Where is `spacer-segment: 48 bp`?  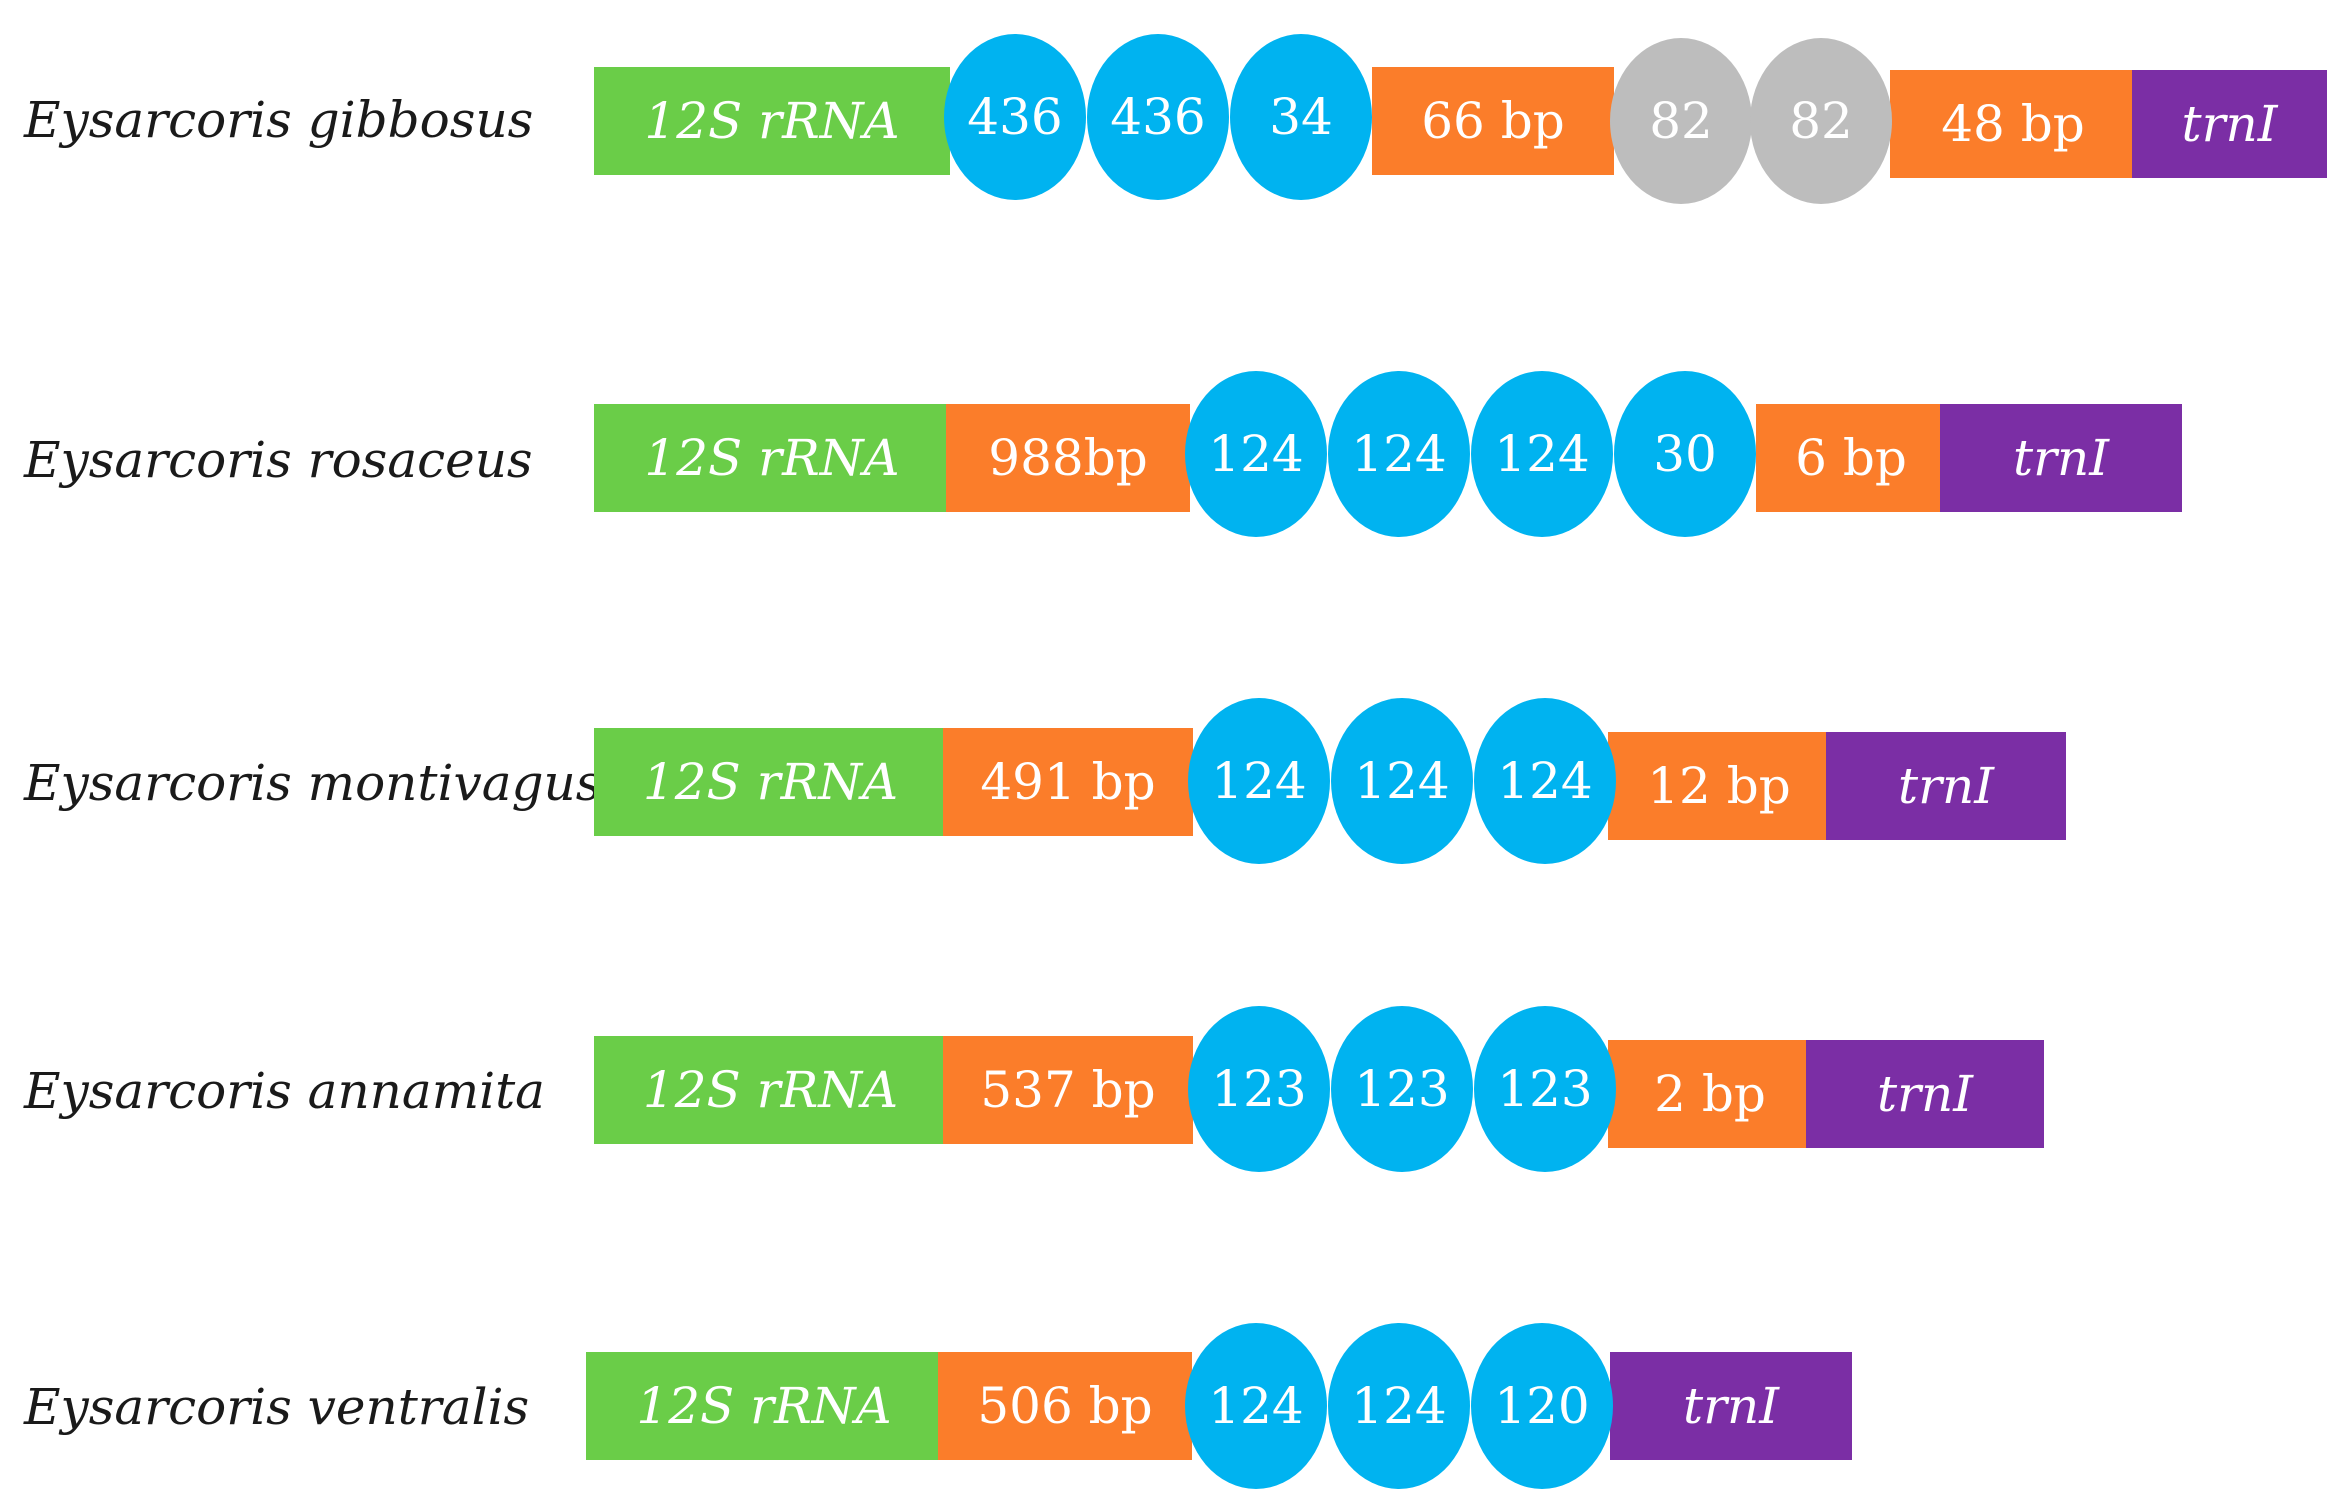
spacer-segment: 48 bp is located at coordinates (2013, 124).